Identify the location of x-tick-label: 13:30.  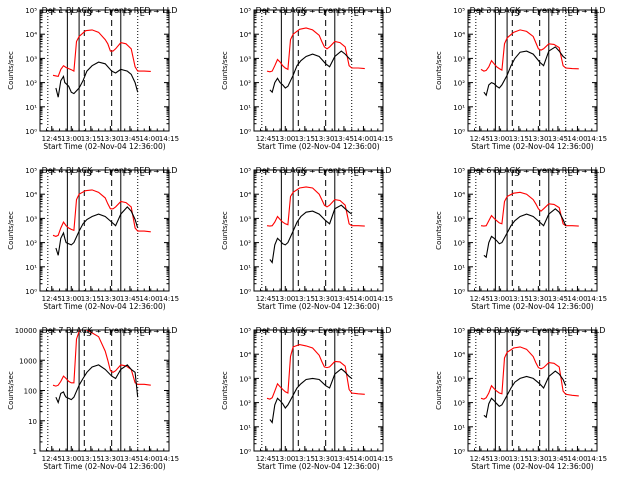
(538, 459).